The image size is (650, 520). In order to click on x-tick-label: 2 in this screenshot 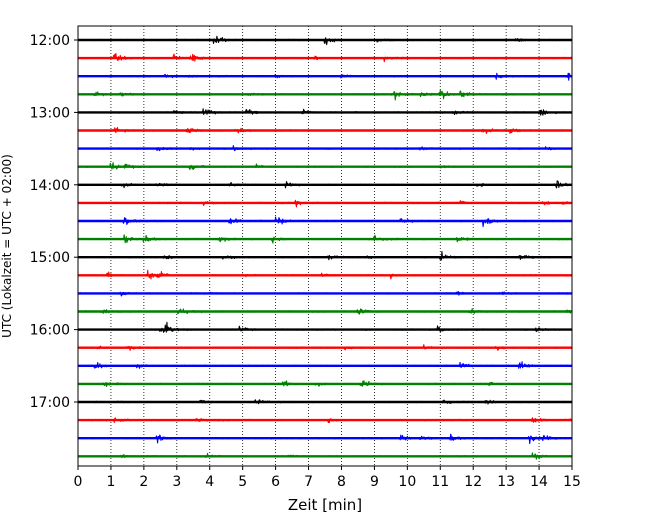, I will do `click(143, 482)`.